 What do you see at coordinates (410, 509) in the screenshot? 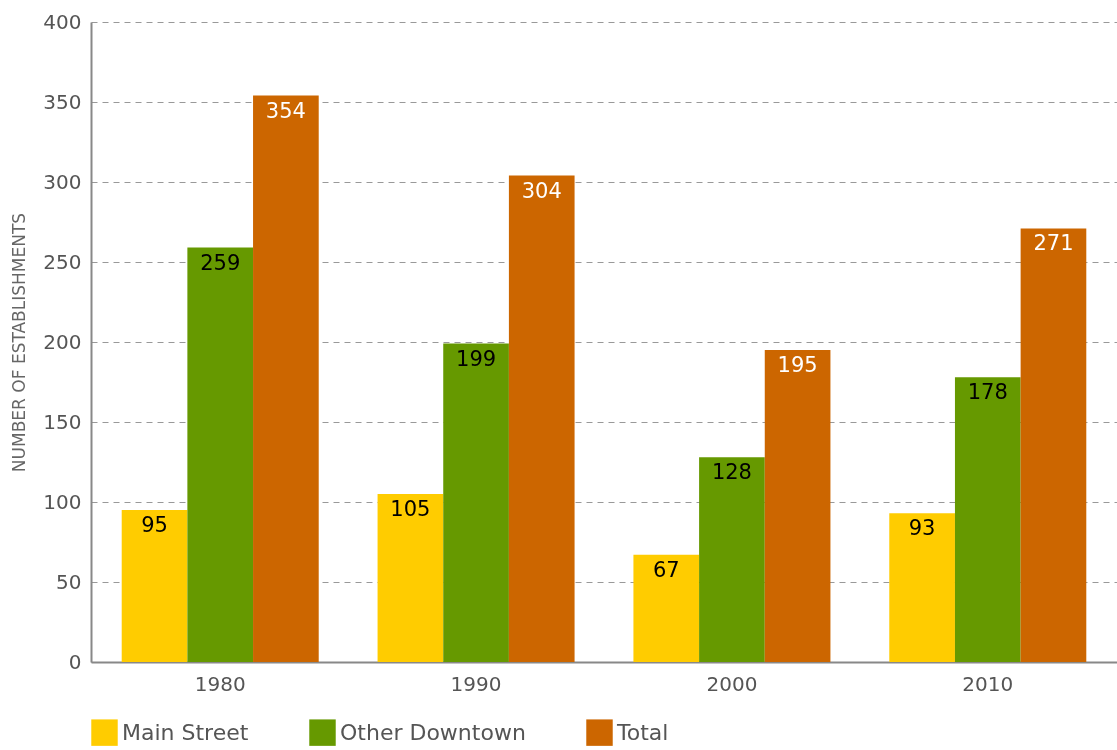
I see `data-label: 105` at bounding box center [410, 509].